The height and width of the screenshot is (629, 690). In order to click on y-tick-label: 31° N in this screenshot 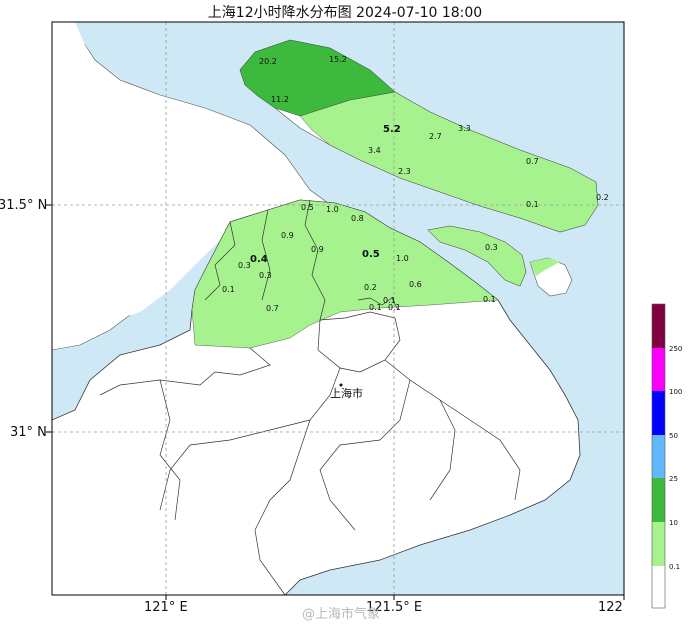, I will do `click(28, 432)`.